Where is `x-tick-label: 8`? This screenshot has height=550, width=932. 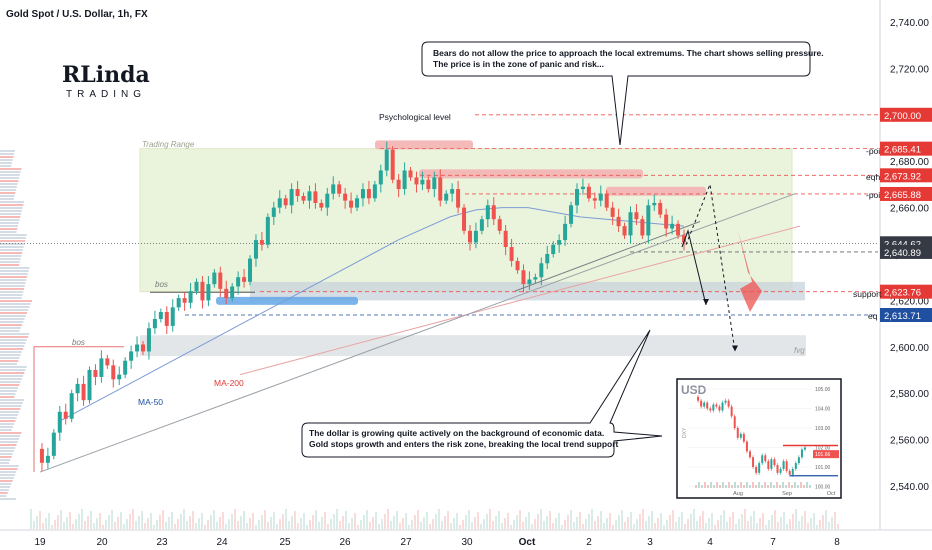
x-tick-label: 8 is located at coordinates (837, 542).